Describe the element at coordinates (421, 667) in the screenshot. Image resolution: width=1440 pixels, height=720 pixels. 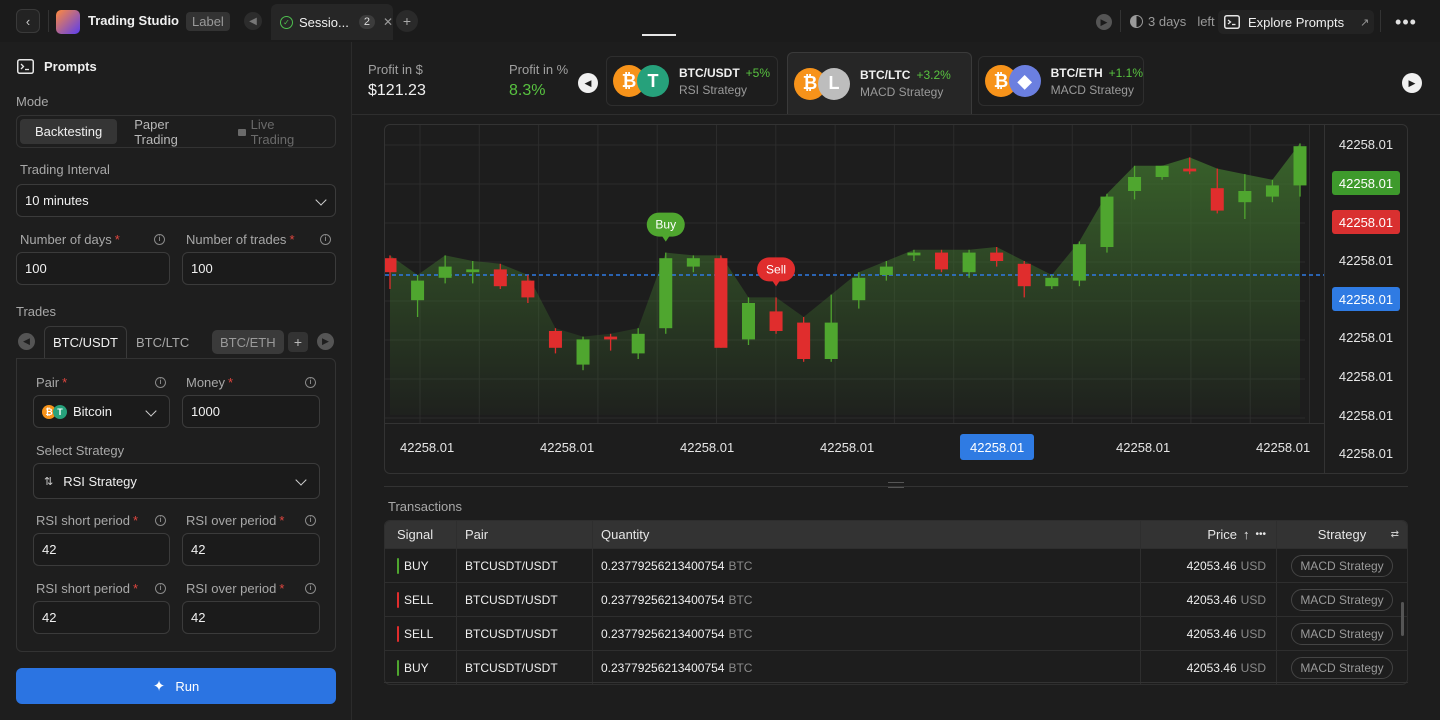
I see `signal-cell: BUY` at that location.